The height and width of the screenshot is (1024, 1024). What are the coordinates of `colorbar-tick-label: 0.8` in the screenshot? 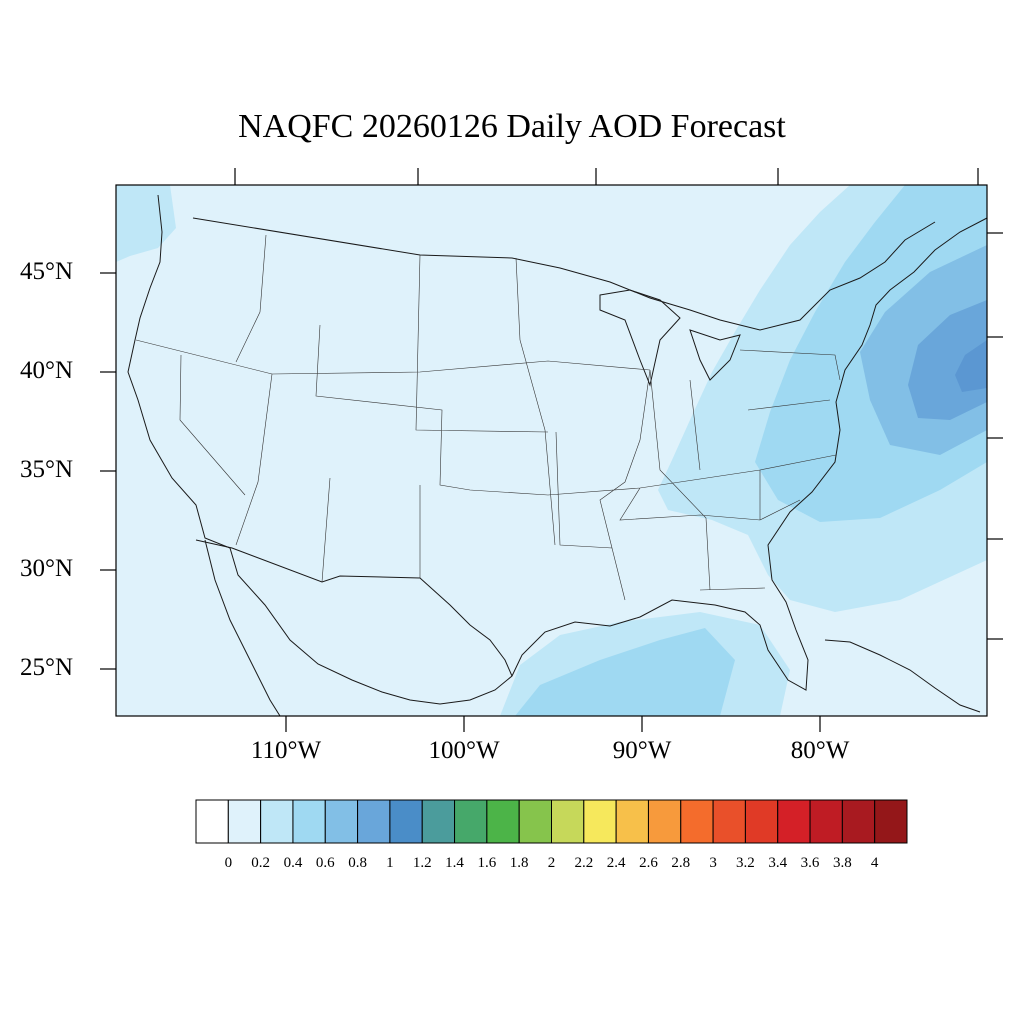 It's located at (357, 863).